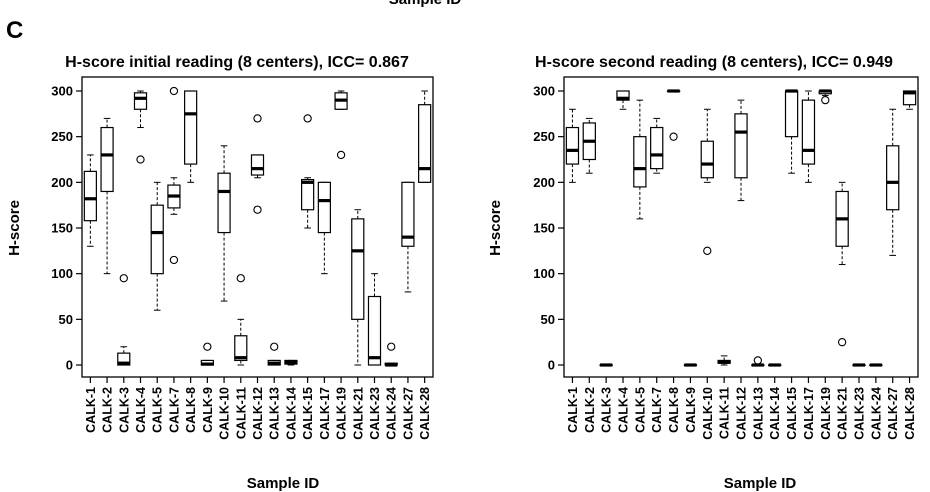 The width and height of the screenshot is (930, 492). I want to click on x-axis-label-second: Sample ID, so click(760, 483).